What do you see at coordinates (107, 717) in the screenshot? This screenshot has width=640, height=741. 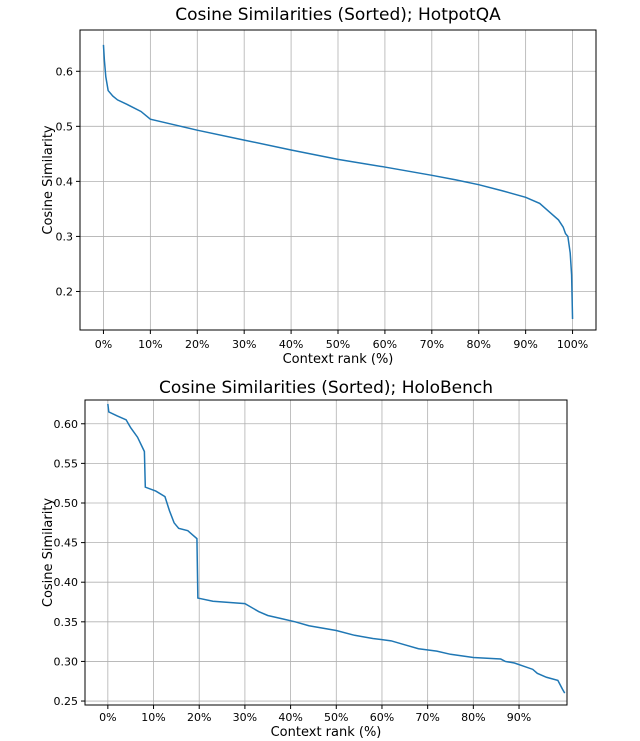 I see `chart2-x-tick-label-0: 0%` at bounding box center [107, 717].